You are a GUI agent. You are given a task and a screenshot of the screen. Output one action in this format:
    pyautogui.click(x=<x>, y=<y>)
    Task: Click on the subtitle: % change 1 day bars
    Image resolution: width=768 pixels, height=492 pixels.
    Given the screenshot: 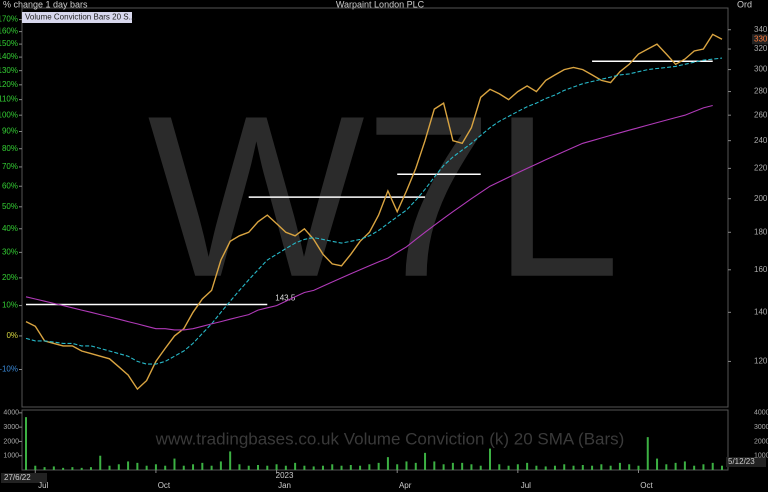 What is the action you would take?
    pyautogui.click(x=45, y=4)
    